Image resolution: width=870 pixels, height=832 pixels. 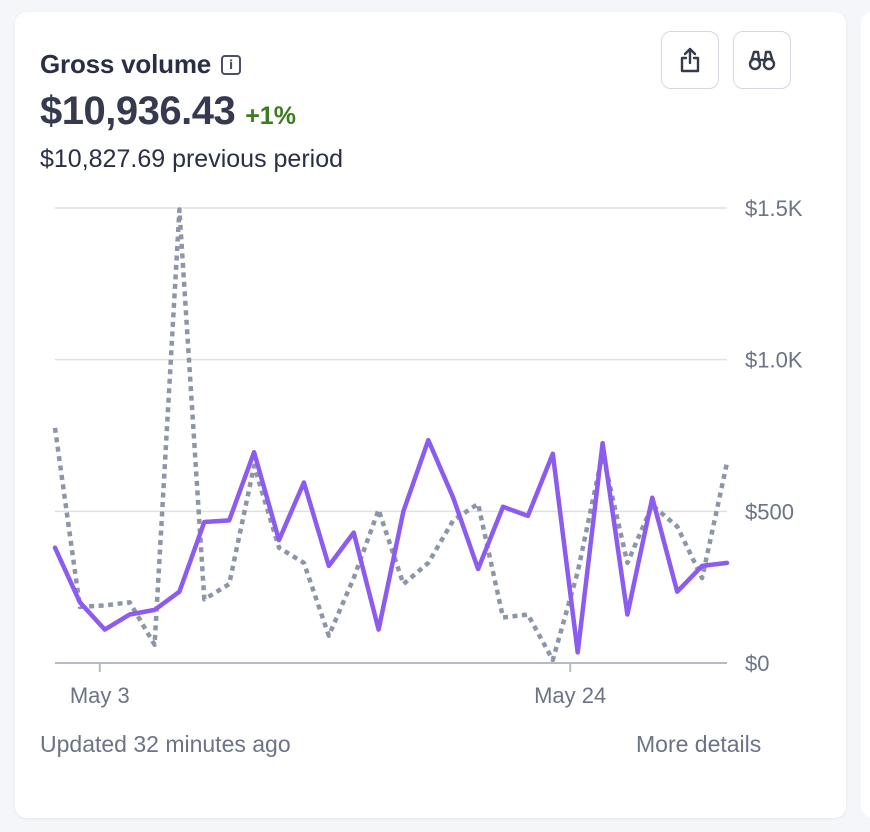 I want to click on card-header: Gross volume i, so click(x=140, y=64).